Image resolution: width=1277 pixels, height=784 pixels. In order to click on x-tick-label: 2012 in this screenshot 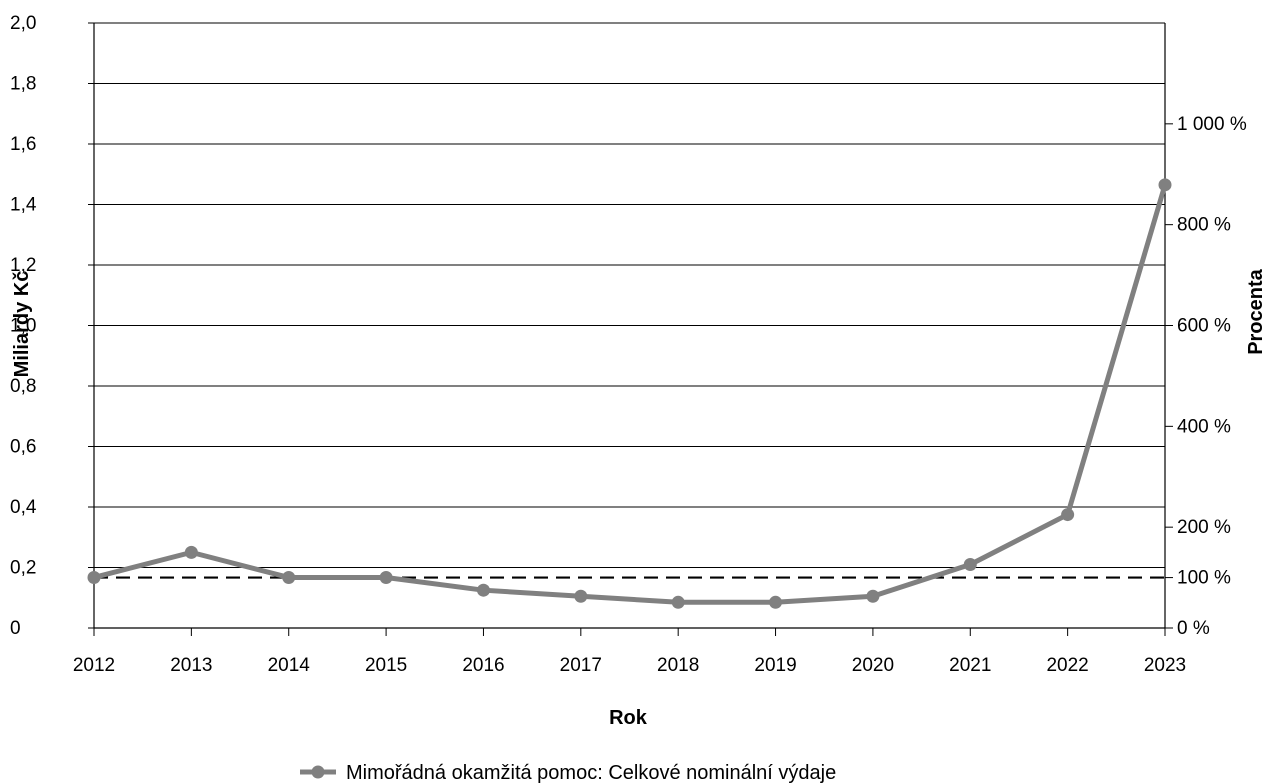, I will do `click(94, 665)`.